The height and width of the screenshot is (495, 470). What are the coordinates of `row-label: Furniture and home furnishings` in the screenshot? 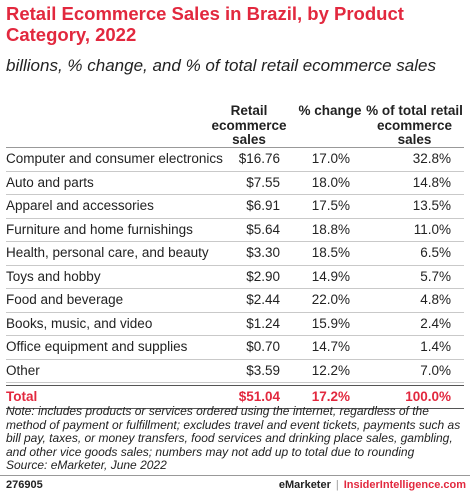 It's located at (99, 229).